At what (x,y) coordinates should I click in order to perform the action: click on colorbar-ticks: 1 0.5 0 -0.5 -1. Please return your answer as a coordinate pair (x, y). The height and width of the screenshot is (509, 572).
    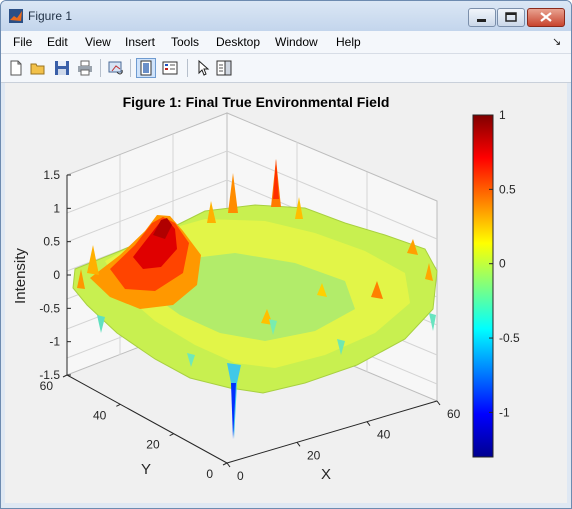
    Looking at the image, I should click on (504, 263).